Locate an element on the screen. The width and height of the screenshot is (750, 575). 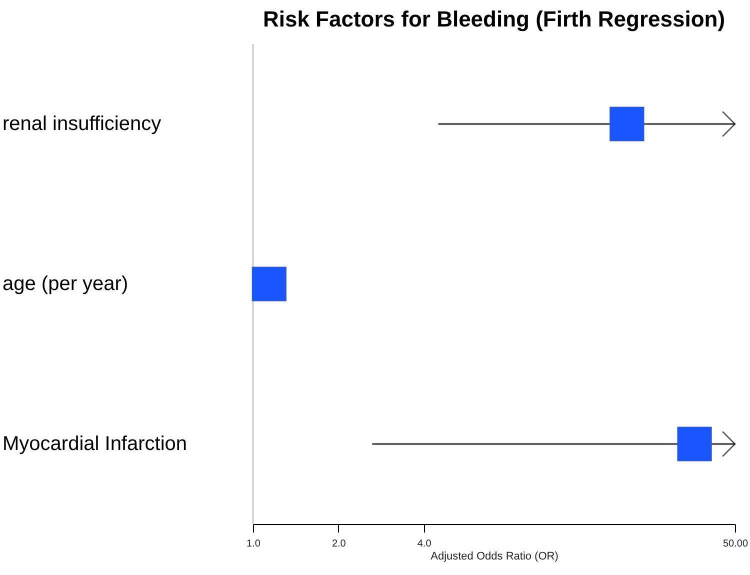
x-tick-label: 2.0 is located at coordinates (339, 544).